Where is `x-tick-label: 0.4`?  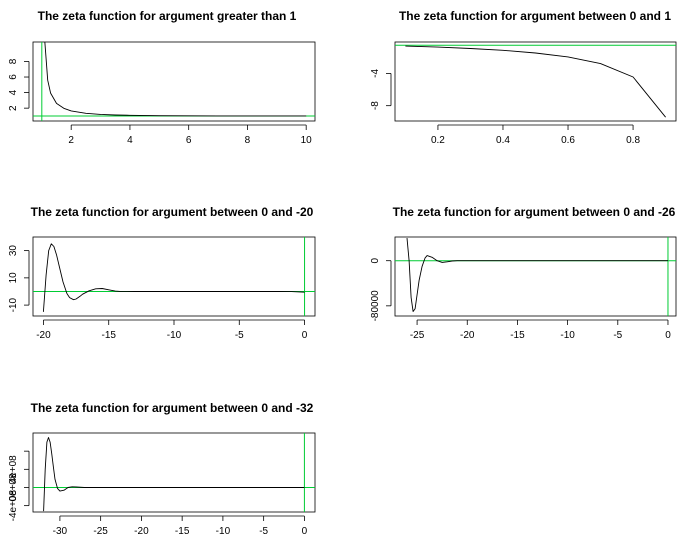
x-tick-label: 0.4 is located at coordinates (503, 140).